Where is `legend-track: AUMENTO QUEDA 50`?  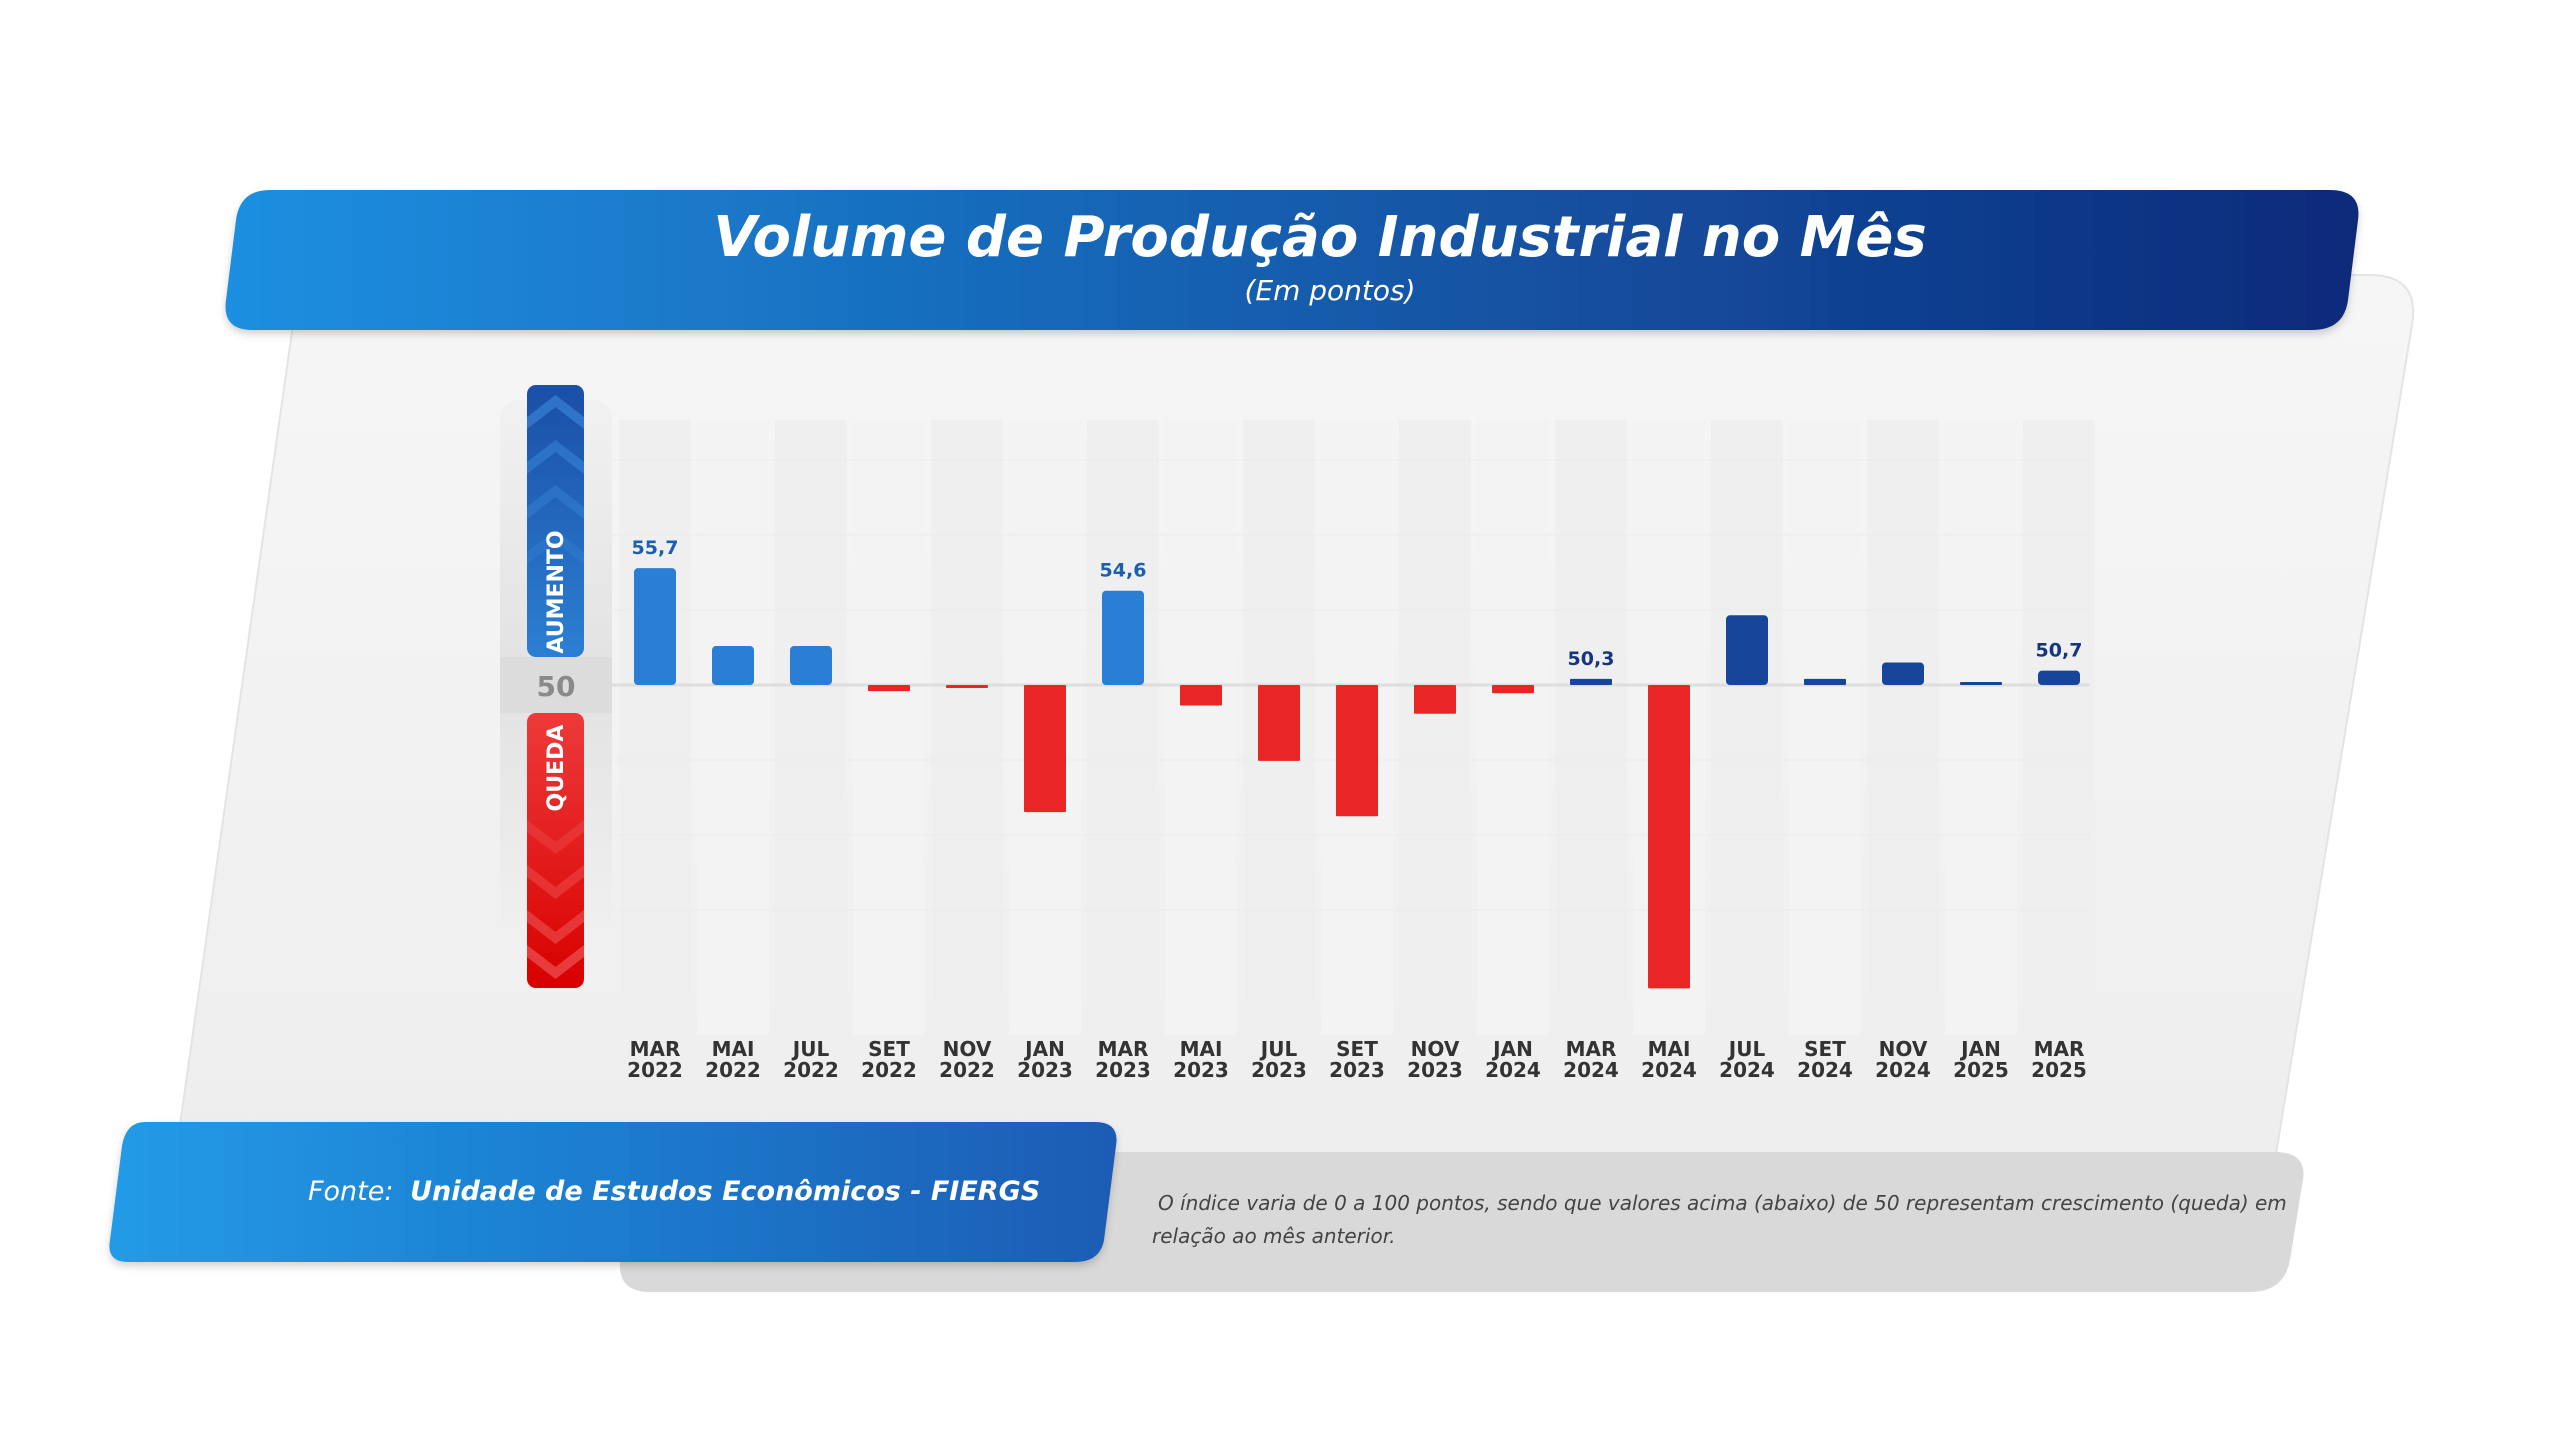
legend-track: AUMENTO QUEDA 50 is located at coordinates (556, 686).